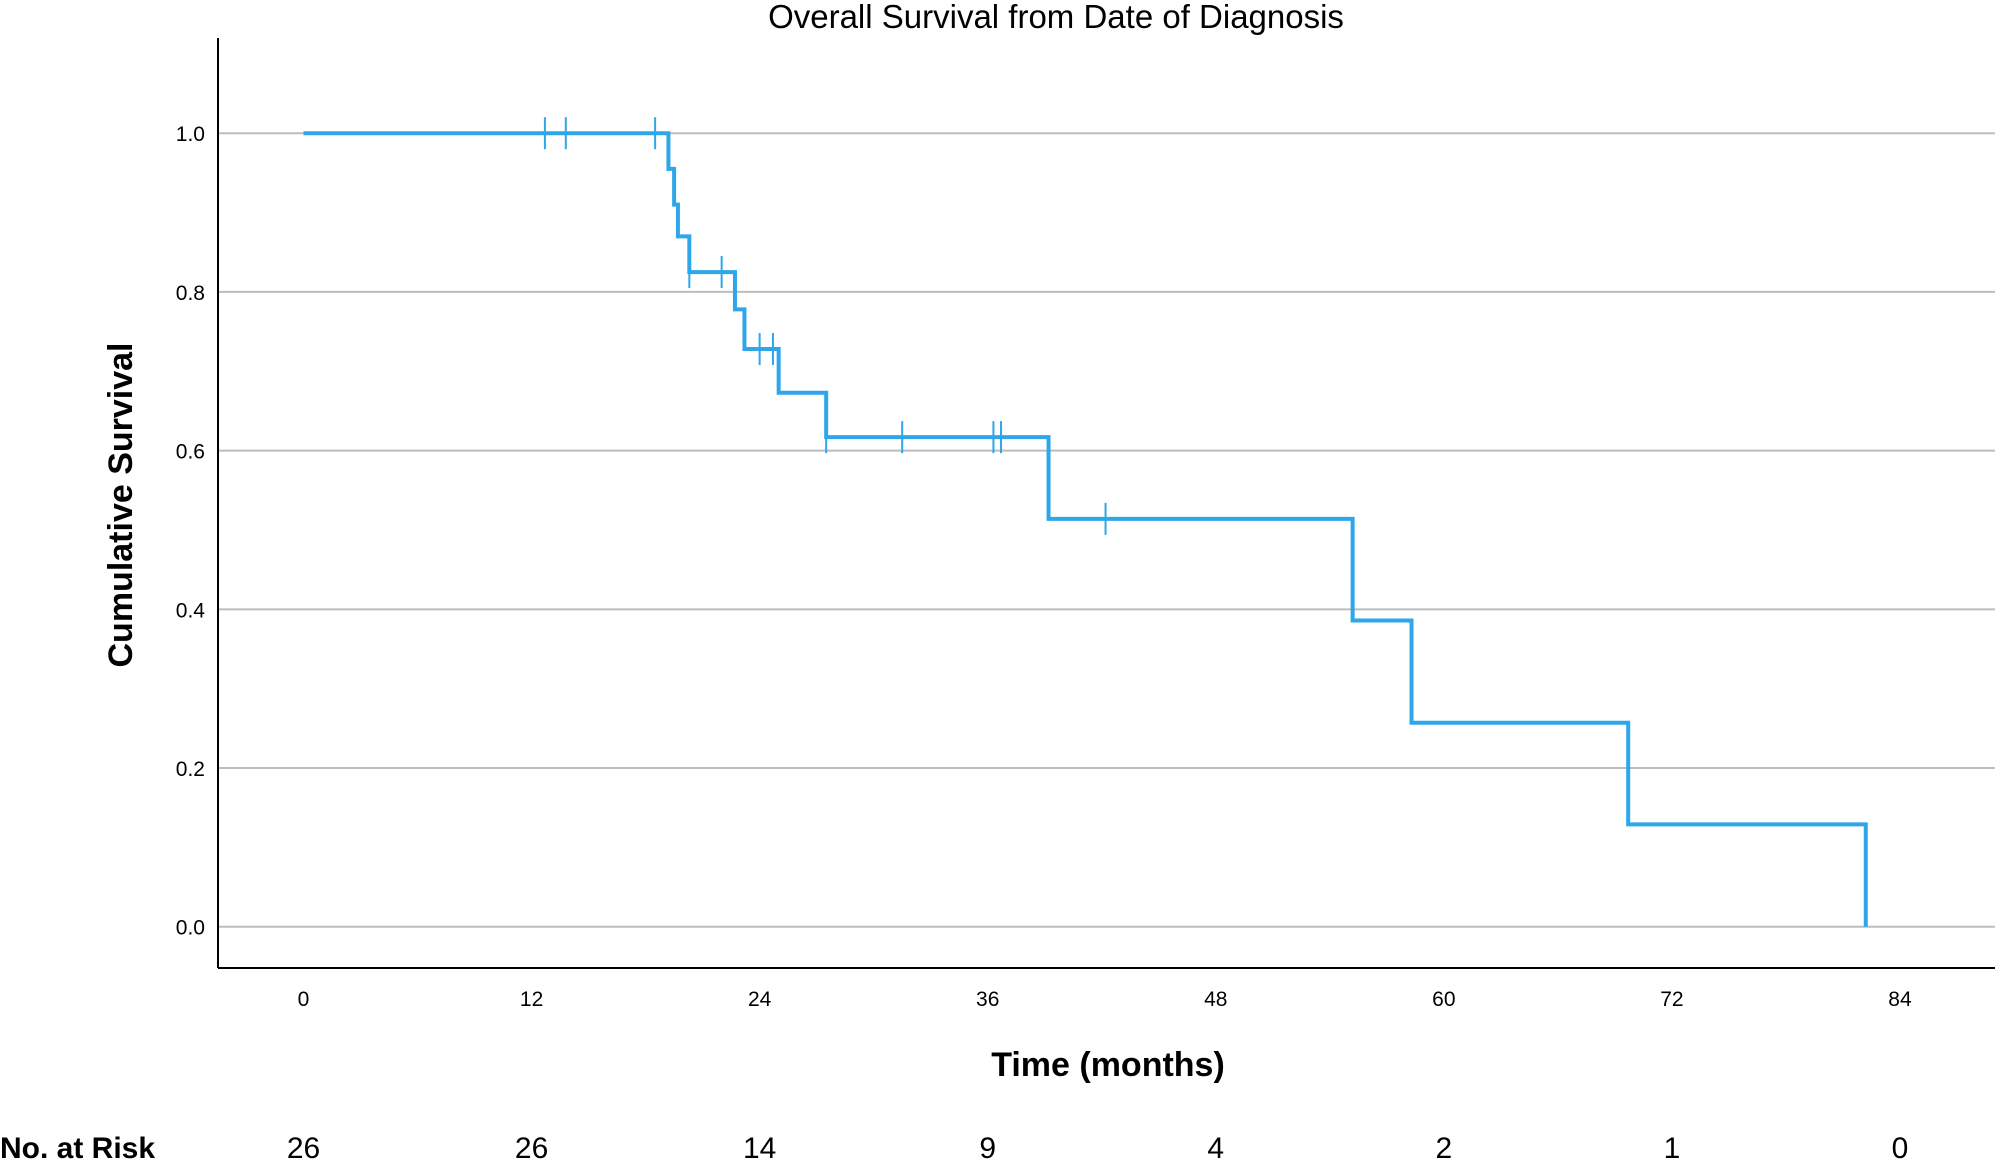 The image size is (2000, 1166). Describe the element at coordinates (121, 504) in the screenshot. I see `y-axis-title: Cumulative Survival` at that location.